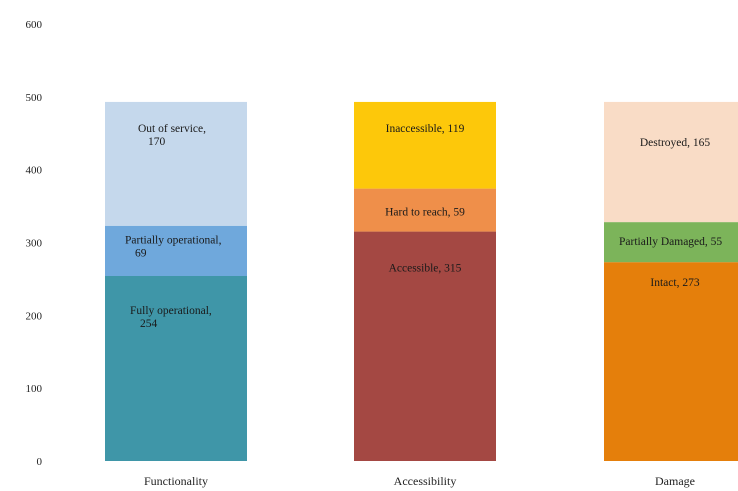 The image size is (738, 491). I want to click on y-axis-ticks: 0 100 200 300 400 500 600, so click(34, 243).